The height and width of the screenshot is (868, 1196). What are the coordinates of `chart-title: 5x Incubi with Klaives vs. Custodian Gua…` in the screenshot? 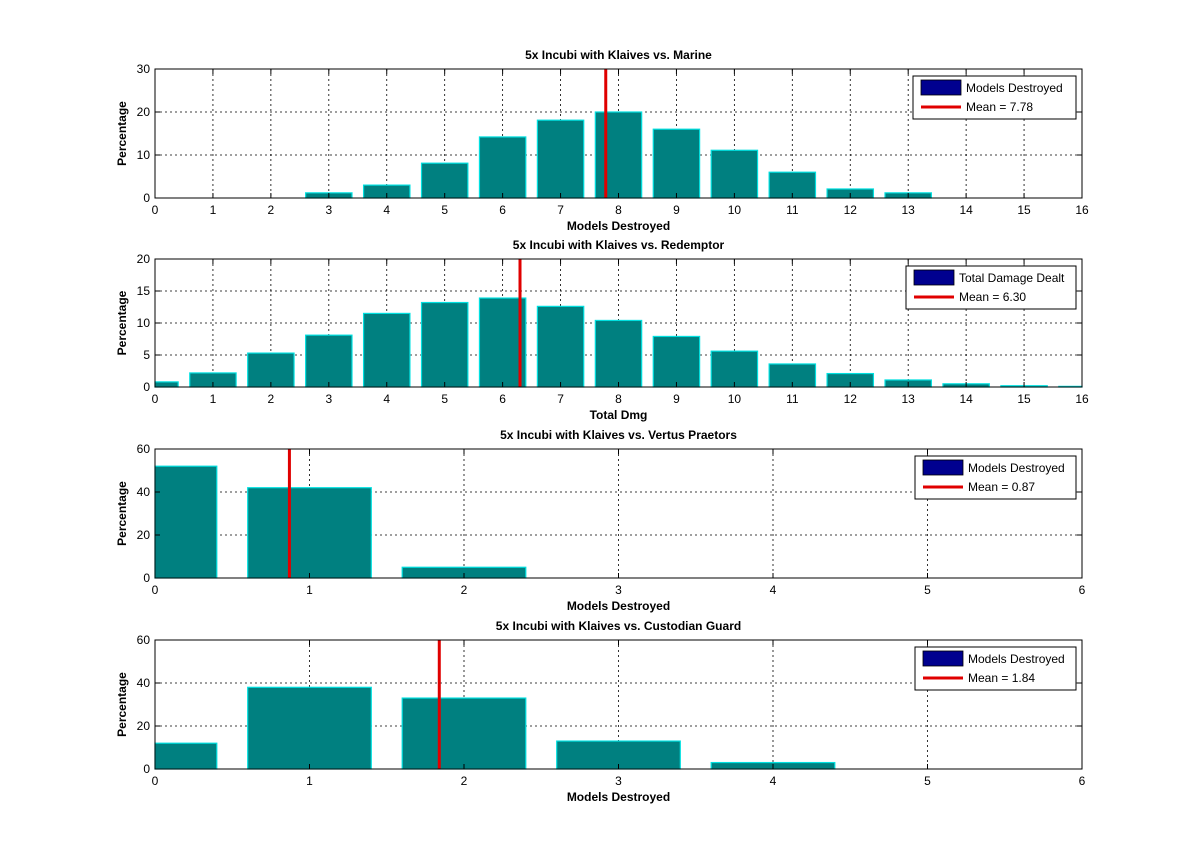 It's located at (618, 626).